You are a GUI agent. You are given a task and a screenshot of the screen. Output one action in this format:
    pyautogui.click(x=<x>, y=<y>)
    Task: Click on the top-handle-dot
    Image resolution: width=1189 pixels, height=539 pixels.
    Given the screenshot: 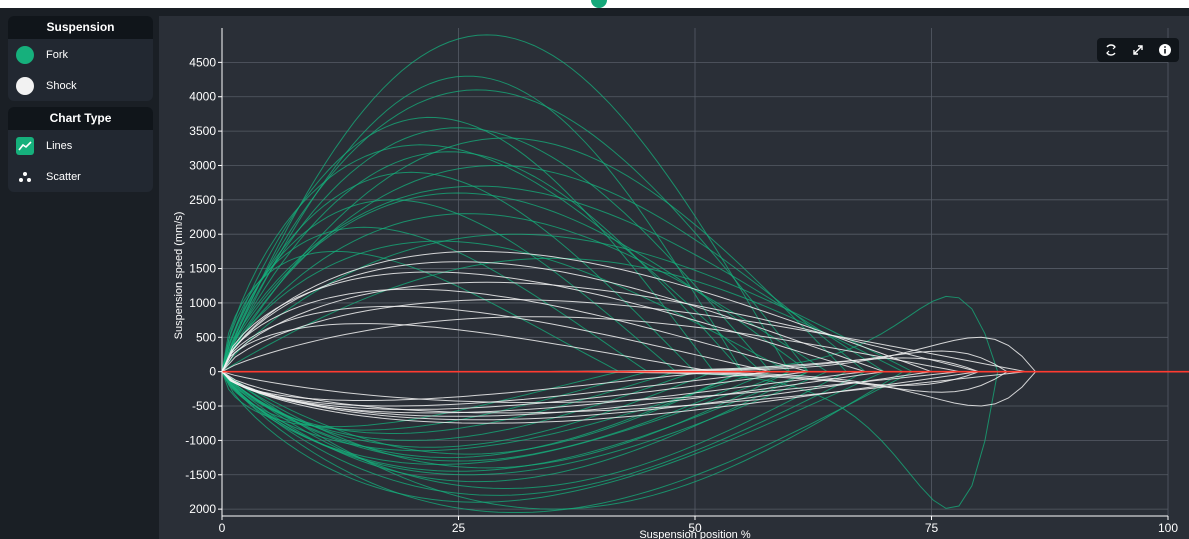 What is the action you would take?
    pyautogui.click(x=599, y=4)
    